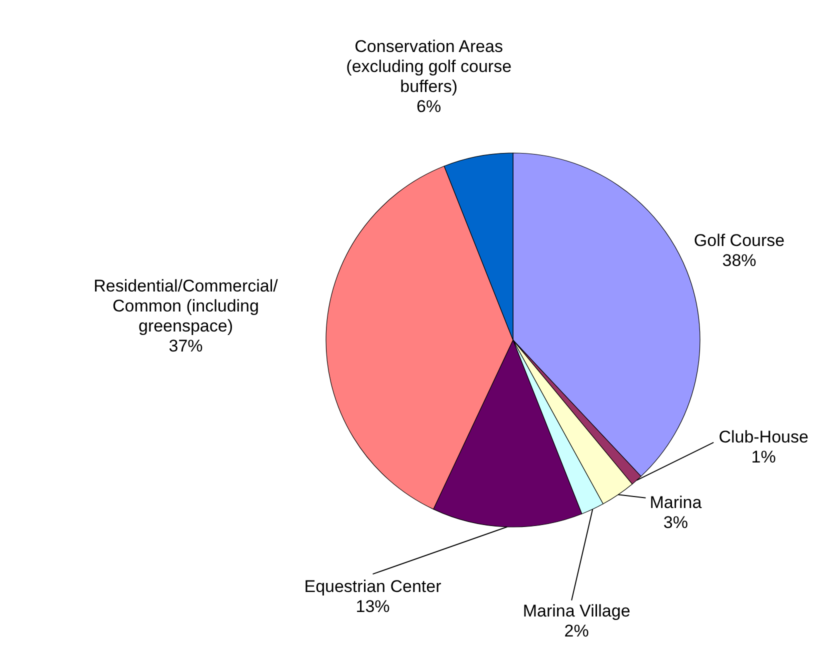 The width and height of the screenshot is (827, 647). What do you see at coordinates (739, 260) in the screenshot?
I see `data-label: 38%` at bounding box center [739, 260].